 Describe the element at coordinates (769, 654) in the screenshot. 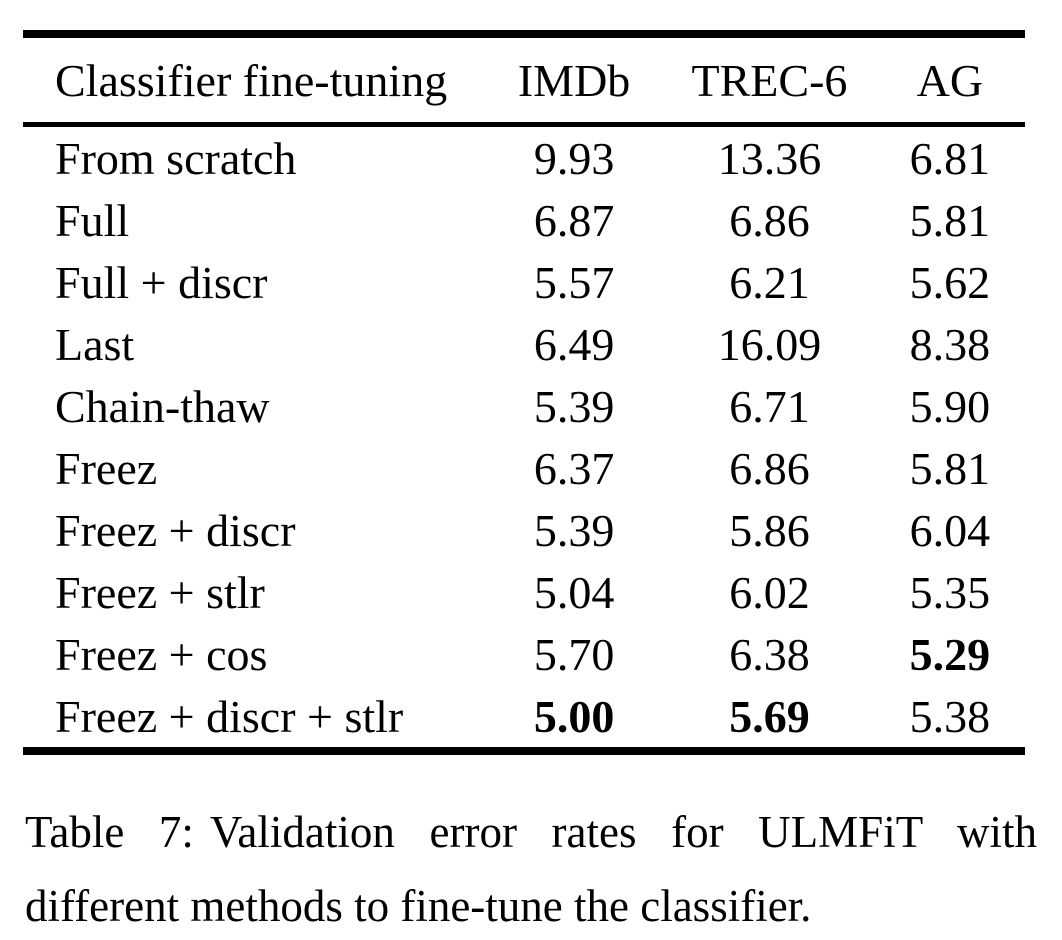

I see `cell-value: 6.38` at that location.